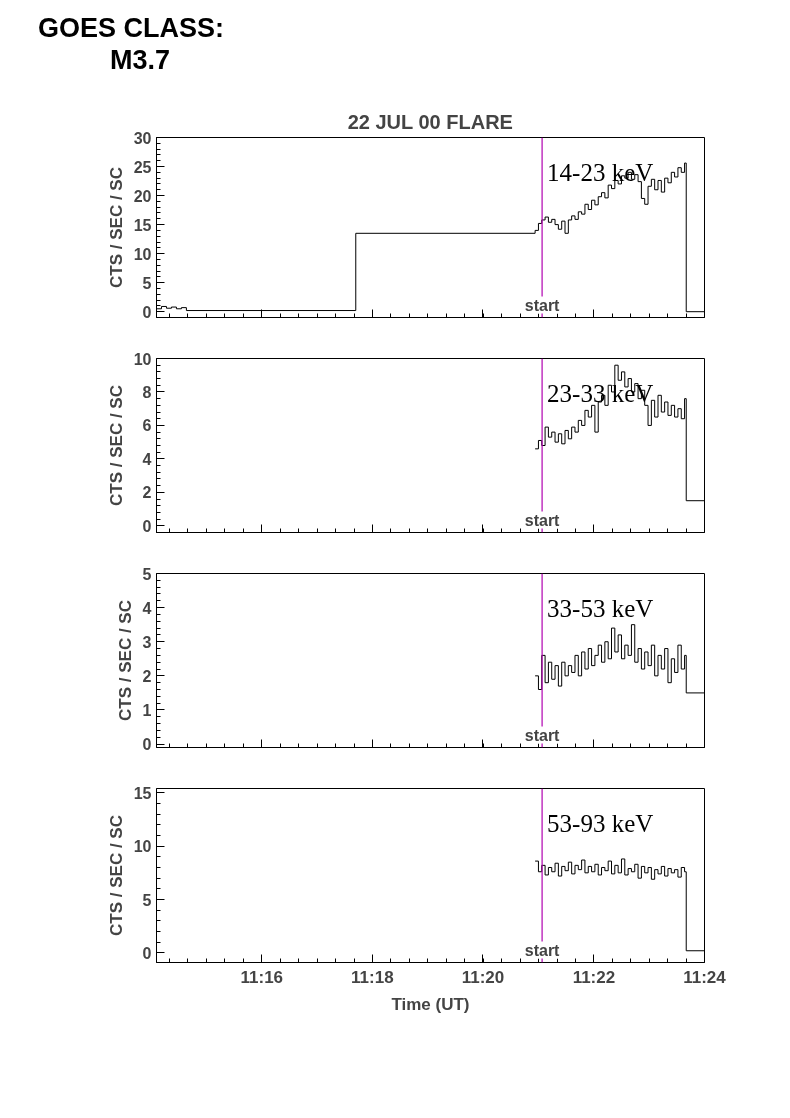 This screenshot has height=1118, width=790. I want to click on y-tick-label: 20, so click(142, 196).